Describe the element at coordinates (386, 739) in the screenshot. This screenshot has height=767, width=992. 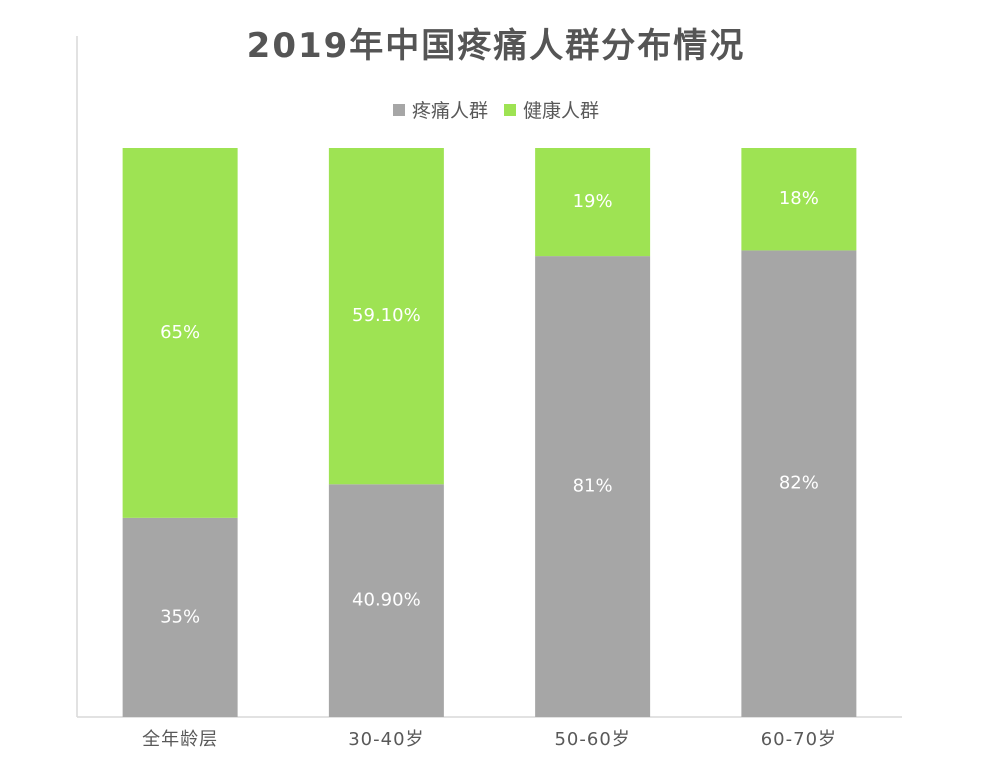
I see `x-tick-label-1: 30-40岁` at that location.